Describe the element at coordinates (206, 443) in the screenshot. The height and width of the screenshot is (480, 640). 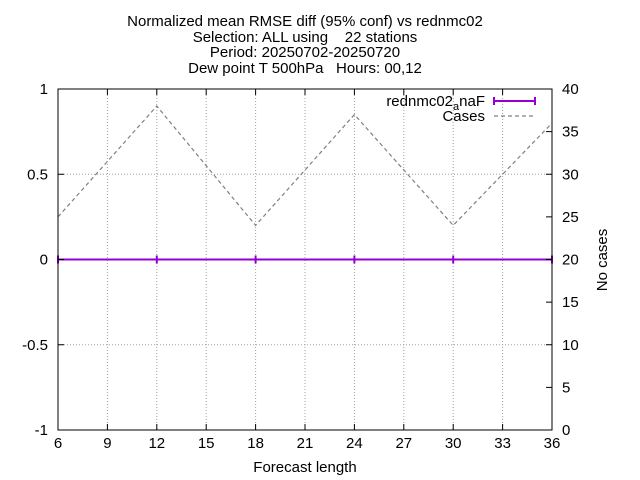
I see `x-tick-label: 15` at that location.